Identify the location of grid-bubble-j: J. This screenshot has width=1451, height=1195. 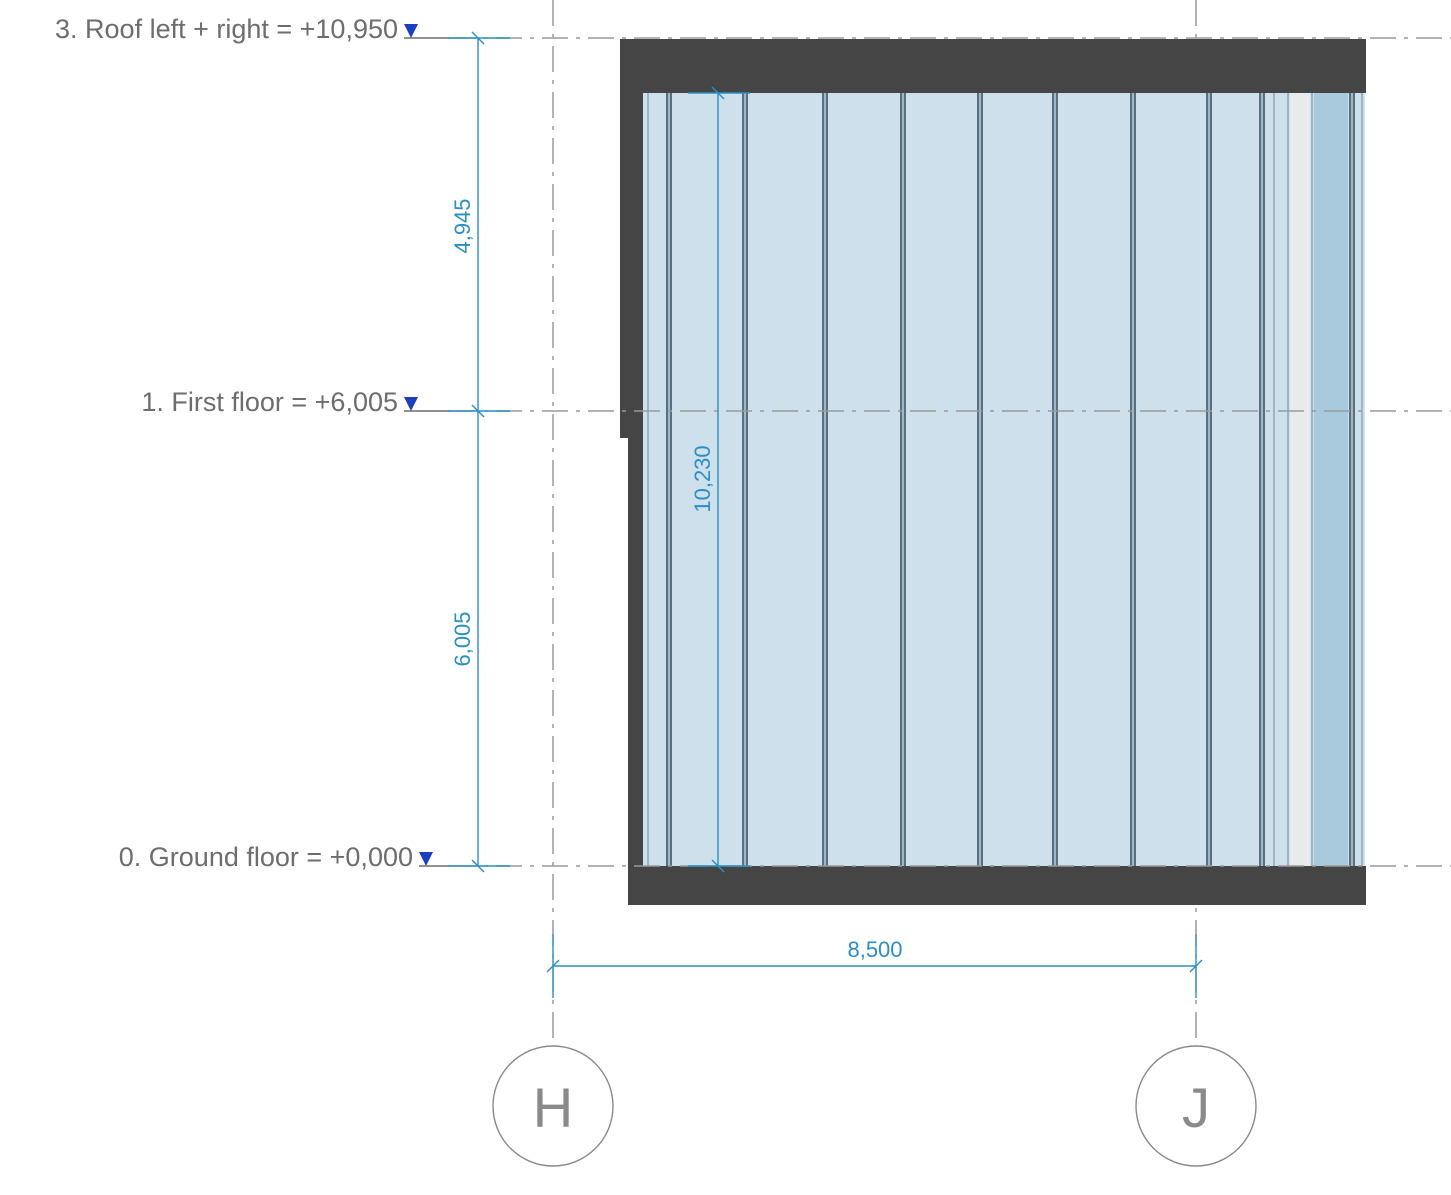
(1196, 1106).